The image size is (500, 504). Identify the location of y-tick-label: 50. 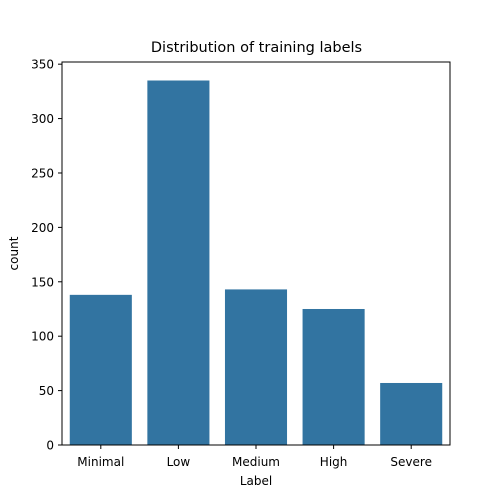
(46, 391).